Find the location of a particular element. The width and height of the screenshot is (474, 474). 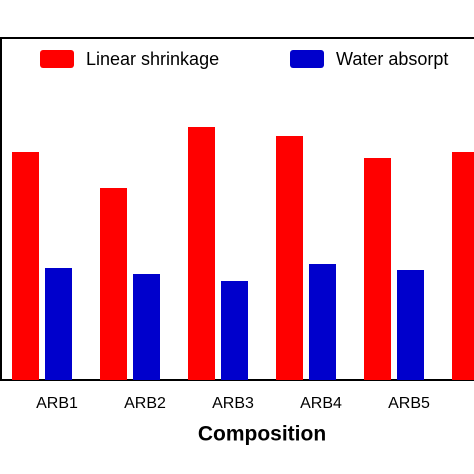

x-tick-label: ARB1 is located at coordinates (57, 403).